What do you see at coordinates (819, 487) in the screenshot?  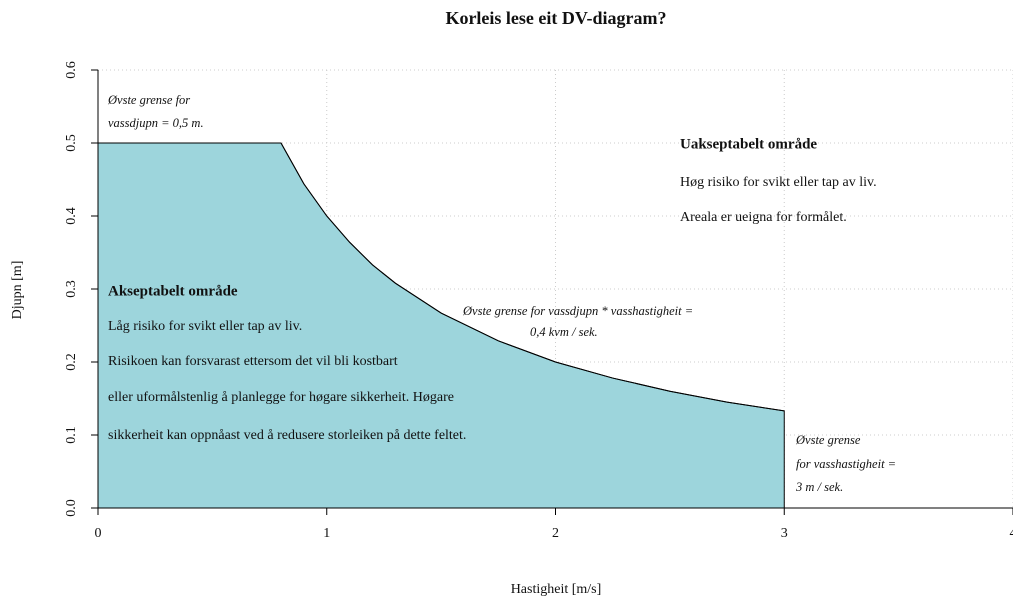 I see `annotation: 3 m / sek.` at bounding box center [819, 487].